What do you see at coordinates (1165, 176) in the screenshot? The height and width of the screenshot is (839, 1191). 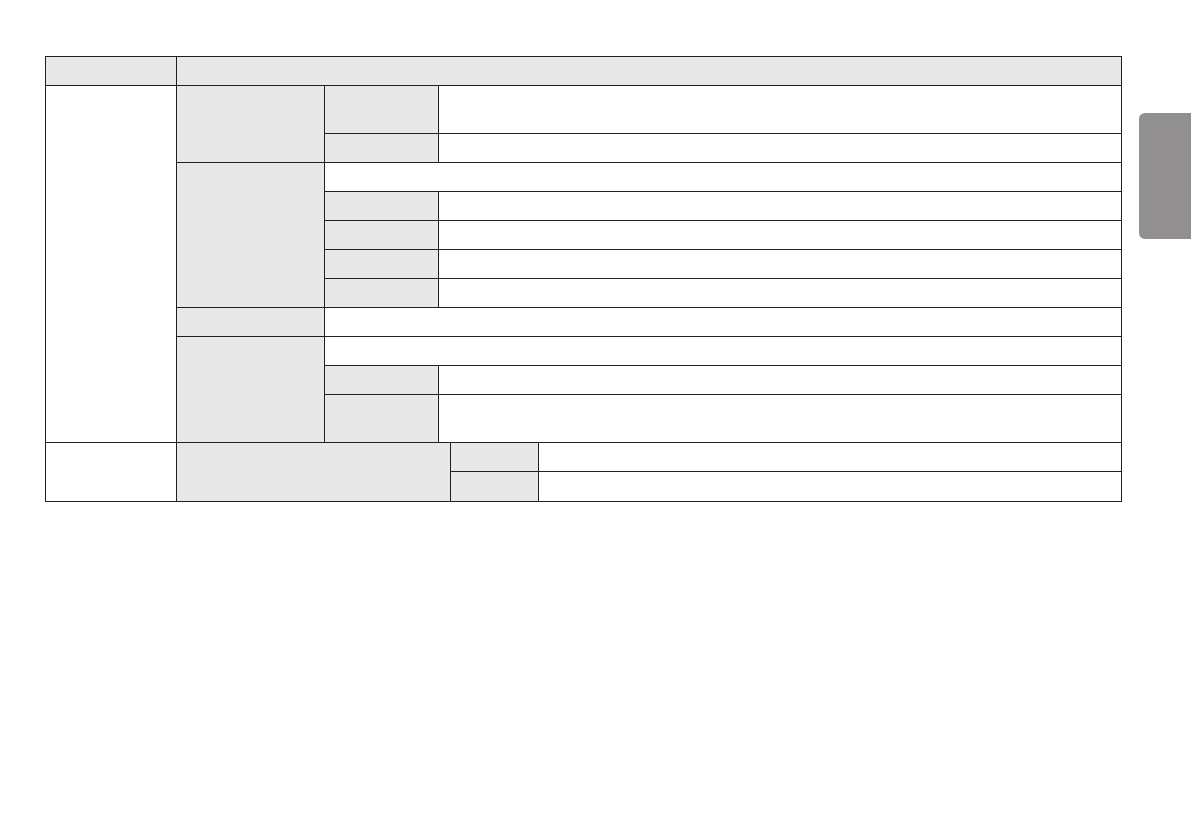 I see `section-side-tab` at bounding box center [1165, 176].